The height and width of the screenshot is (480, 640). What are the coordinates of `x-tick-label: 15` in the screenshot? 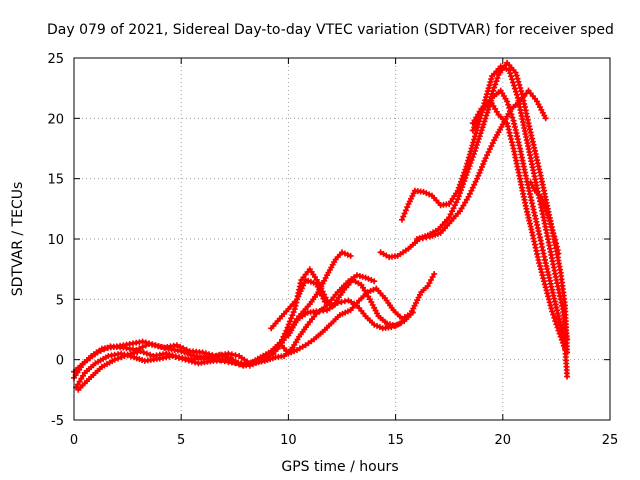 It's located at (395, 440).